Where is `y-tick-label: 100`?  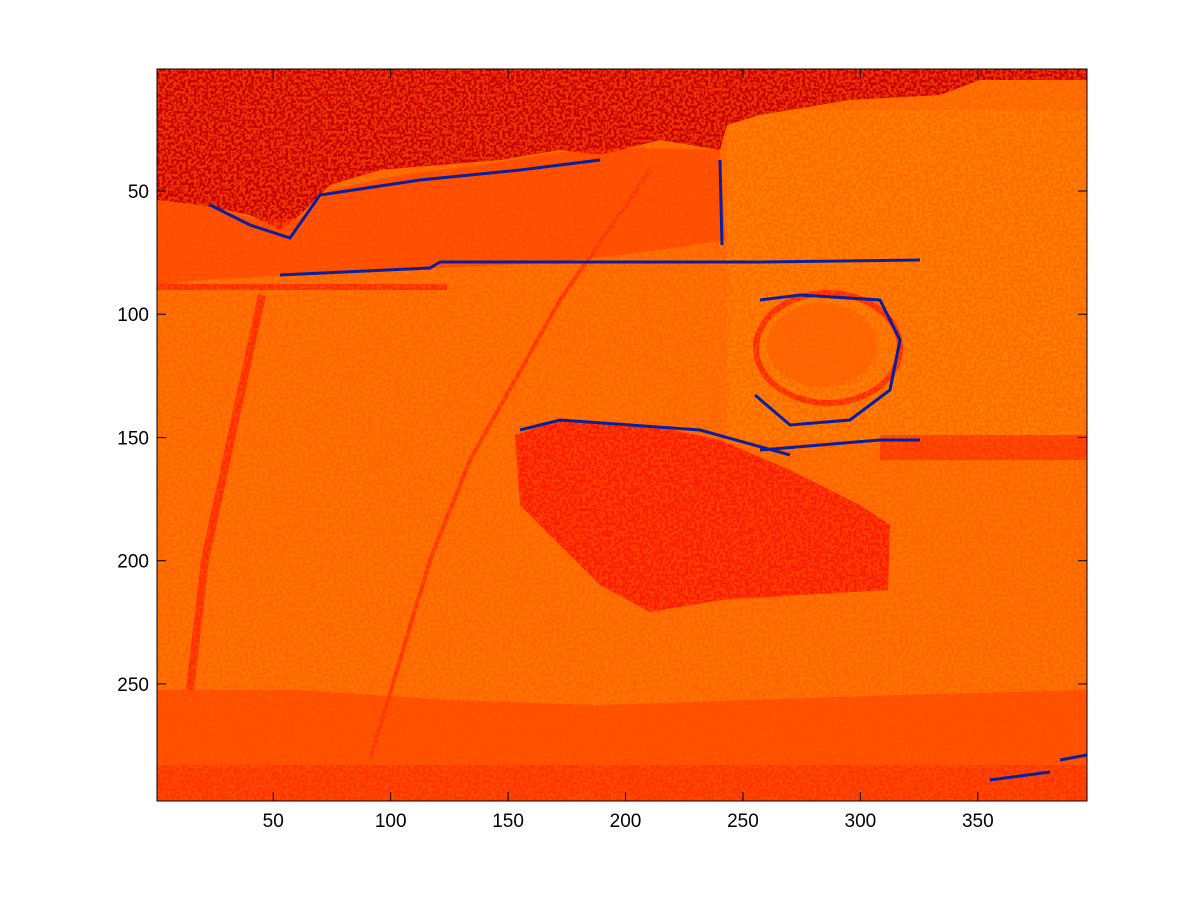
y-tick-label: 100 is located at coordinates (133, 315).